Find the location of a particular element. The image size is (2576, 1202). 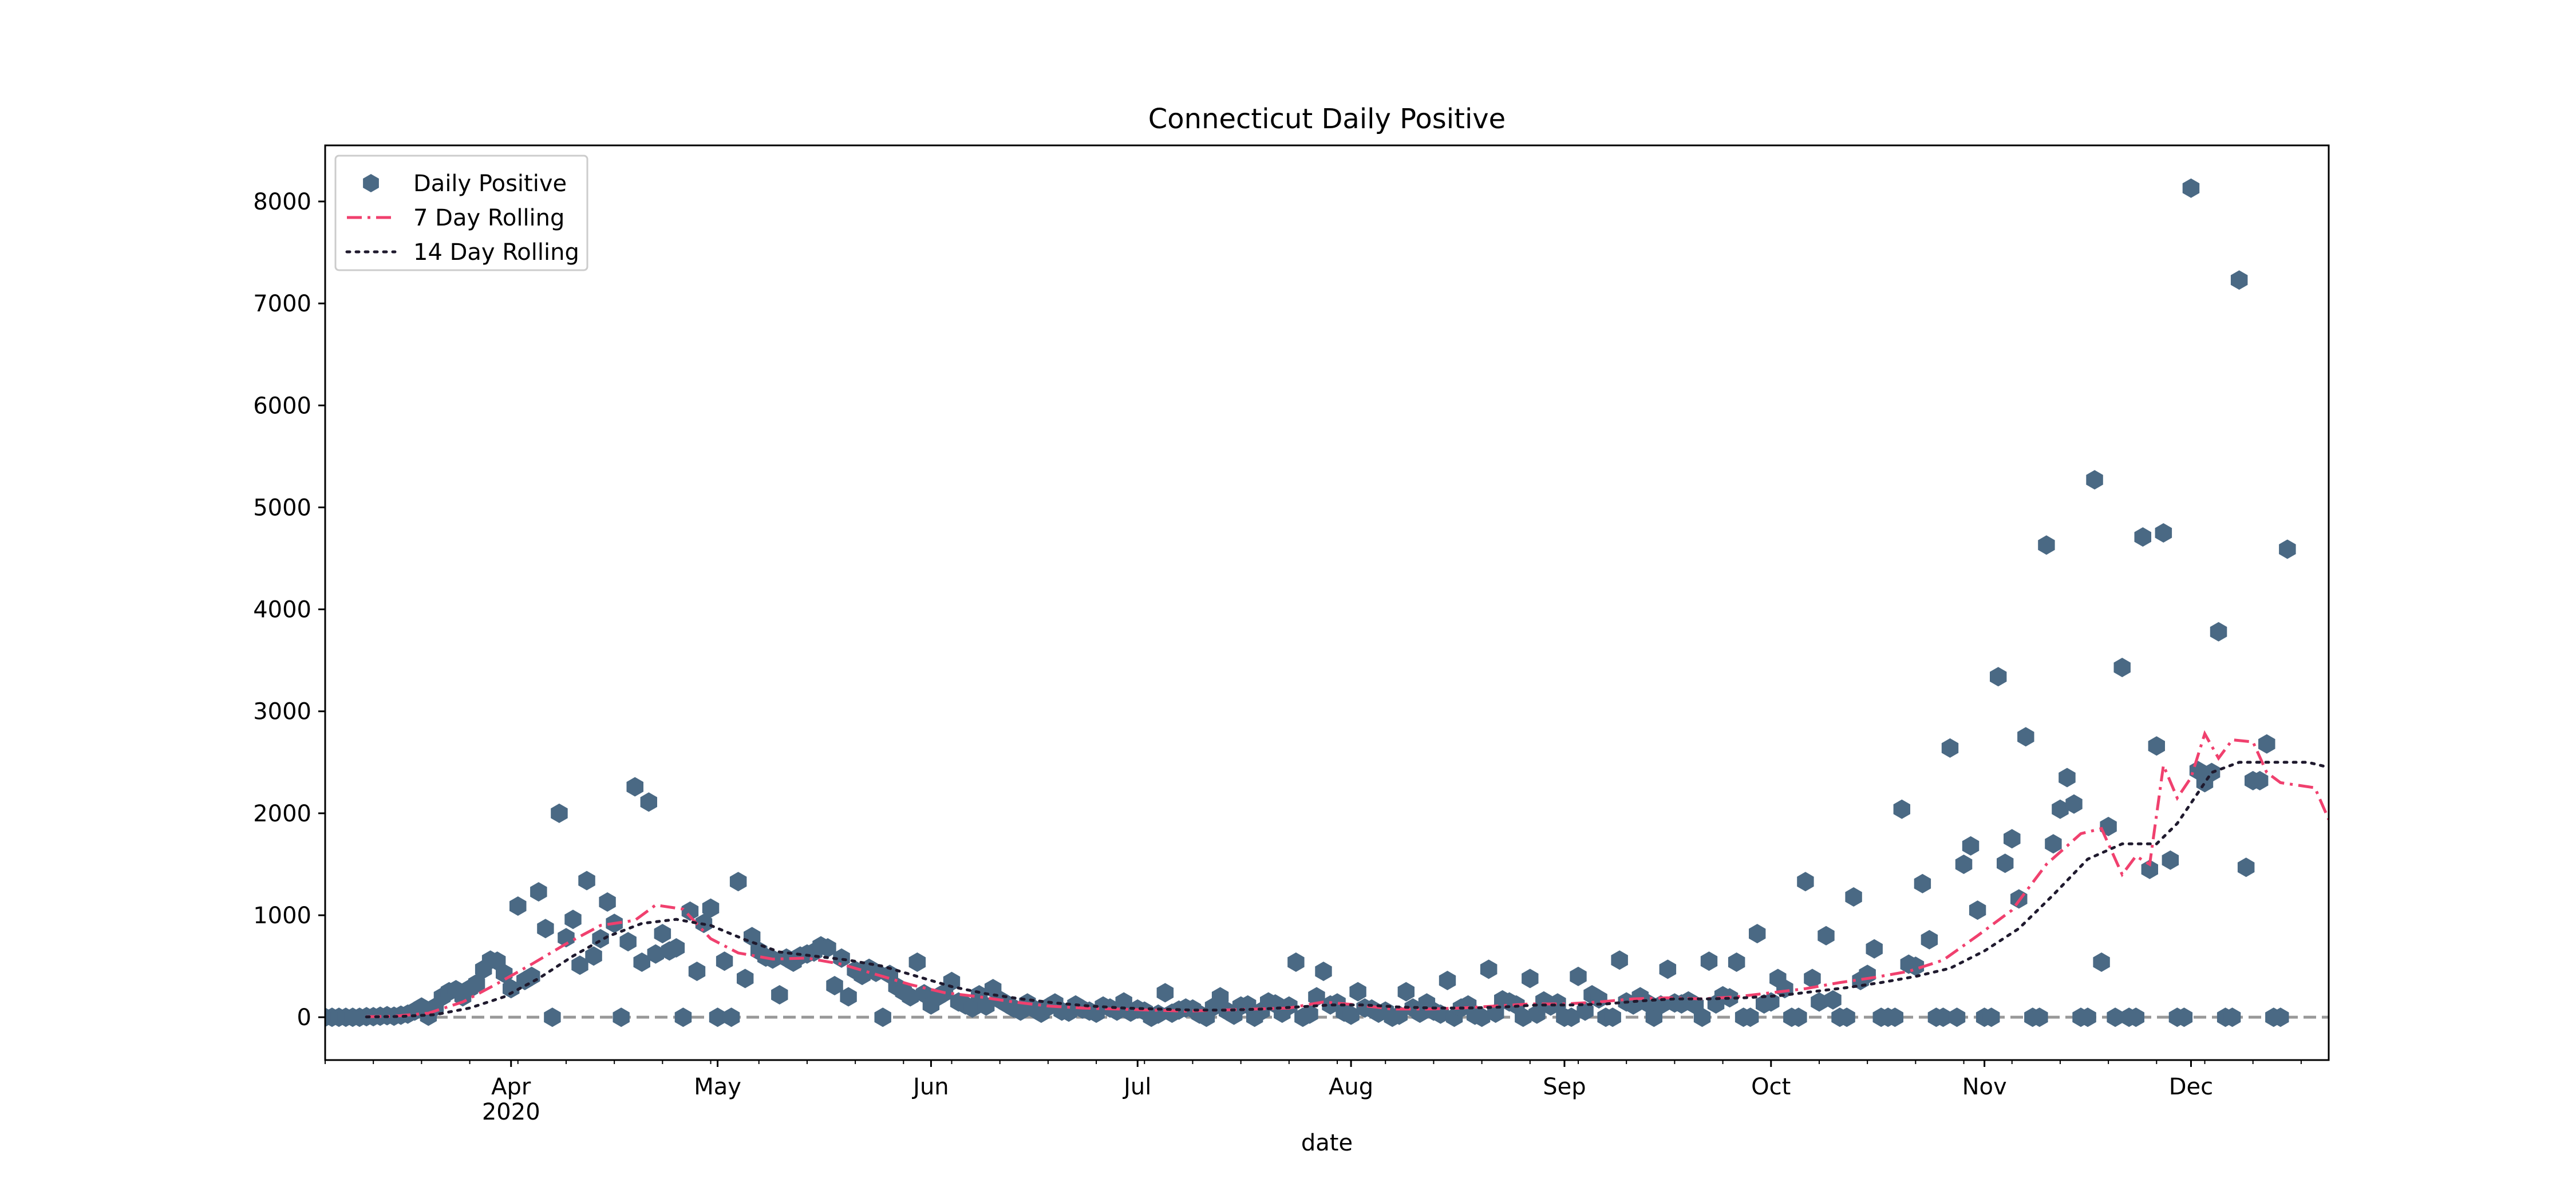

x-tick-label: May is located at coordinates (717, 1087).